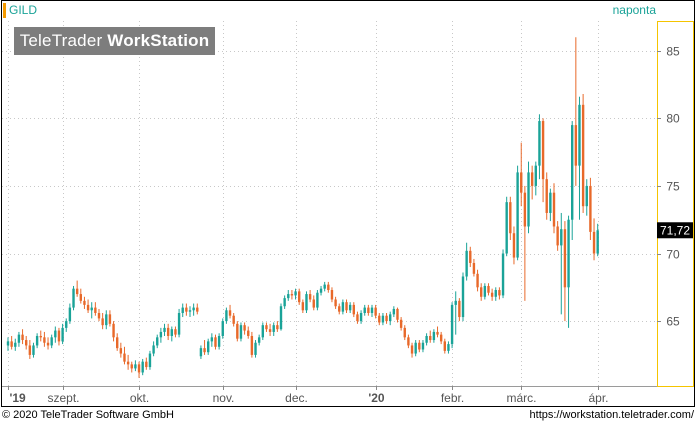 The width and height of the screenshot is (696, 425). I want to click on watermark-product: WorkStation, so click(158, 40).